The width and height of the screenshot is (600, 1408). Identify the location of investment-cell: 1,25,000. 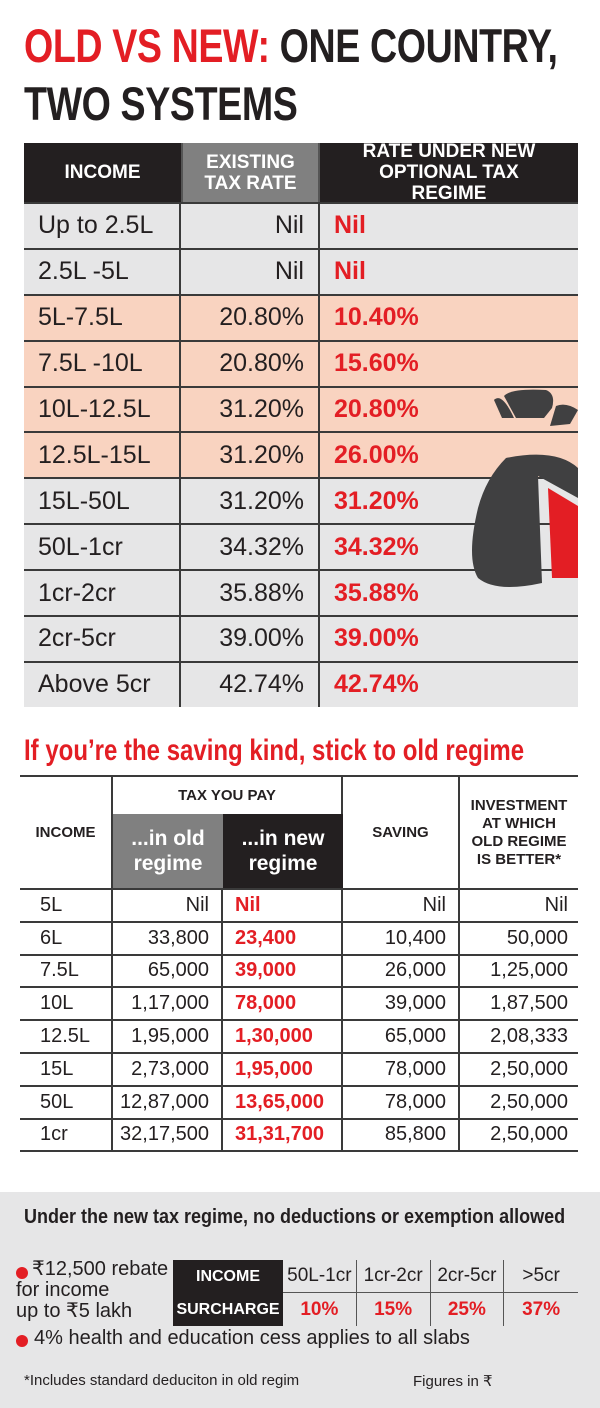
(529, 970).